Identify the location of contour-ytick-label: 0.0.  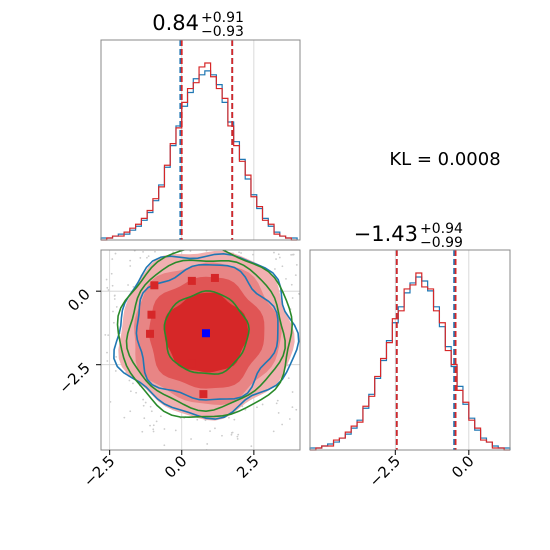
(79, 300).